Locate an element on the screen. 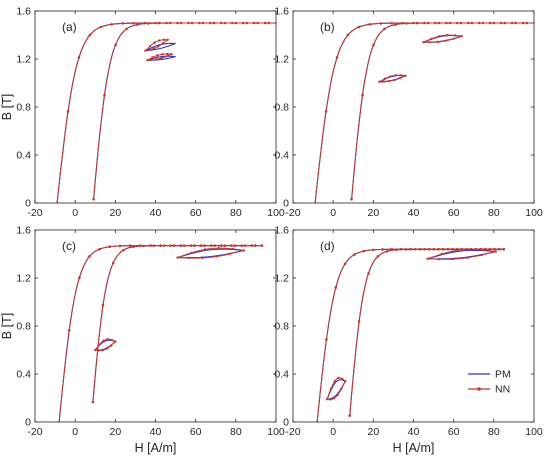 The height and width of the screenshot is (462, 550). y-tick-label: 1.6 is located at coordinates (23, 231).